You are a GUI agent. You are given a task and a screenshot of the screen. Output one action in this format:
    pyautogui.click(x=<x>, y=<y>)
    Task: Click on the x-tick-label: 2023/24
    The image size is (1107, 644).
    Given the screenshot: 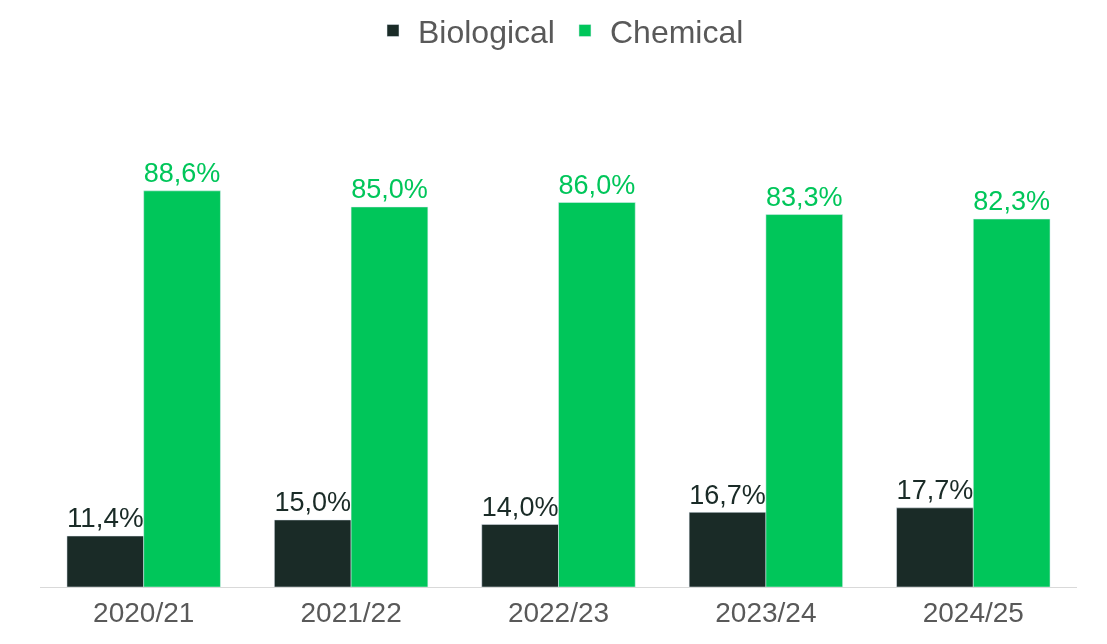 What is the action you would take?
    pyautogui.click(x=766, y=612)
    